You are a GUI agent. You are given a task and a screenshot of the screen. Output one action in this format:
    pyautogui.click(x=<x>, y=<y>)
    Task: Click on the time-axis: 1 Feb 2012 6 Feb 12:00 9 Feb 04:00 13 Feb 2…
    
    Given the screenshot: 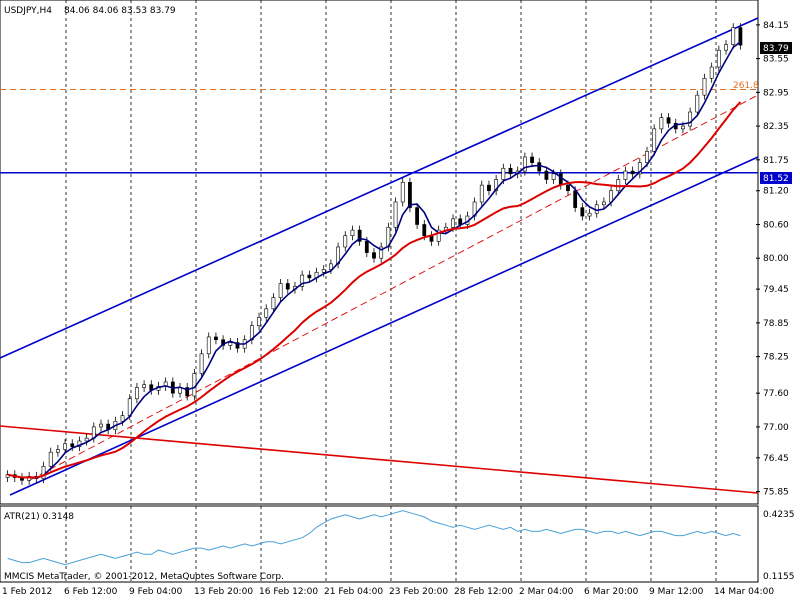 What is the action you would take?
    pyautogui.click(x=388, y=592)
    